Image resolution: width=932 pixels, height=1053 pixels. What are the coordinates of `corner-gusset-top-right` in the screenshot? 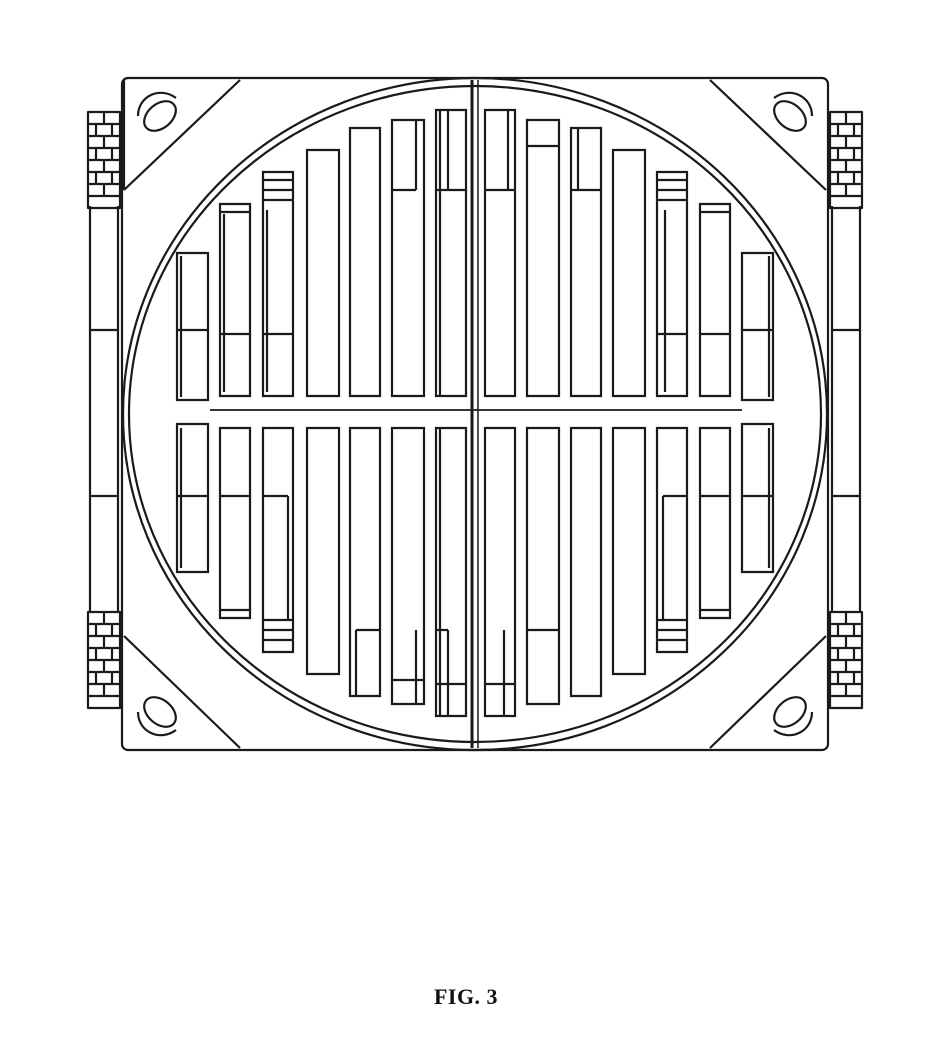 It's located at (768, 135).